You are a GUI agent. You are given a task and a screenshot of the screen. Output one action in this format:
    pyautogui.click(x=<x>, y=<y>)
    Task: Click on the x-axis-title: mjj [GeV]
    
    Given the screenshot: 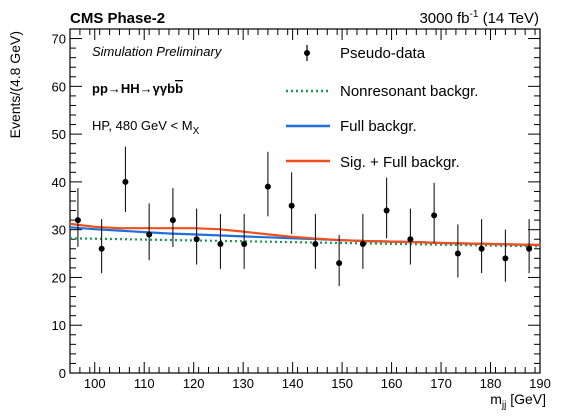 What is the action you would take?
    pyautogui.click(x=518, y=401)
    